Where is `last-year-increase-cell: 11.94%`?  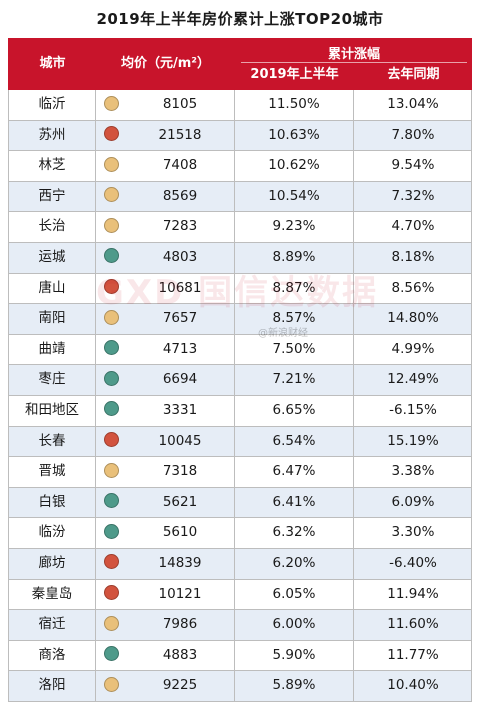 last-year-increase-cell: 11.94% is located at coordinates (413, 593).